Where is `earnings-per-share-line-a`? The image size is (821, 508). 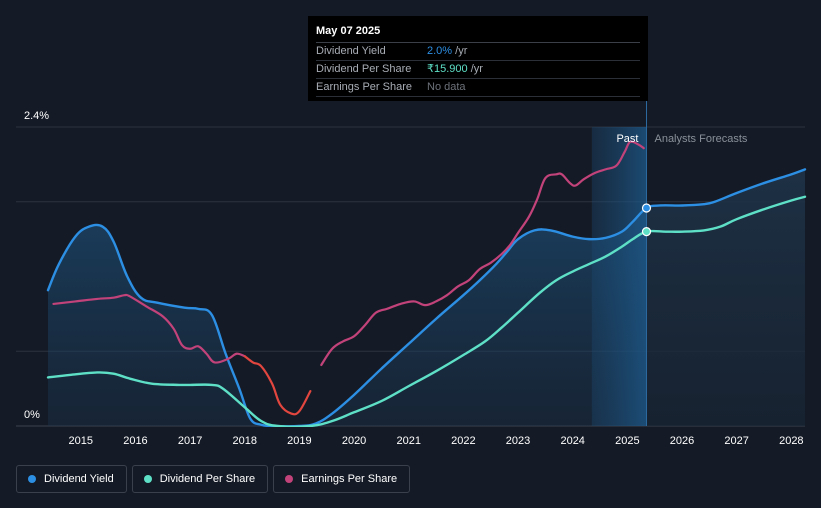 earnings-per-share-line-a is located at coordinates (149, 328).